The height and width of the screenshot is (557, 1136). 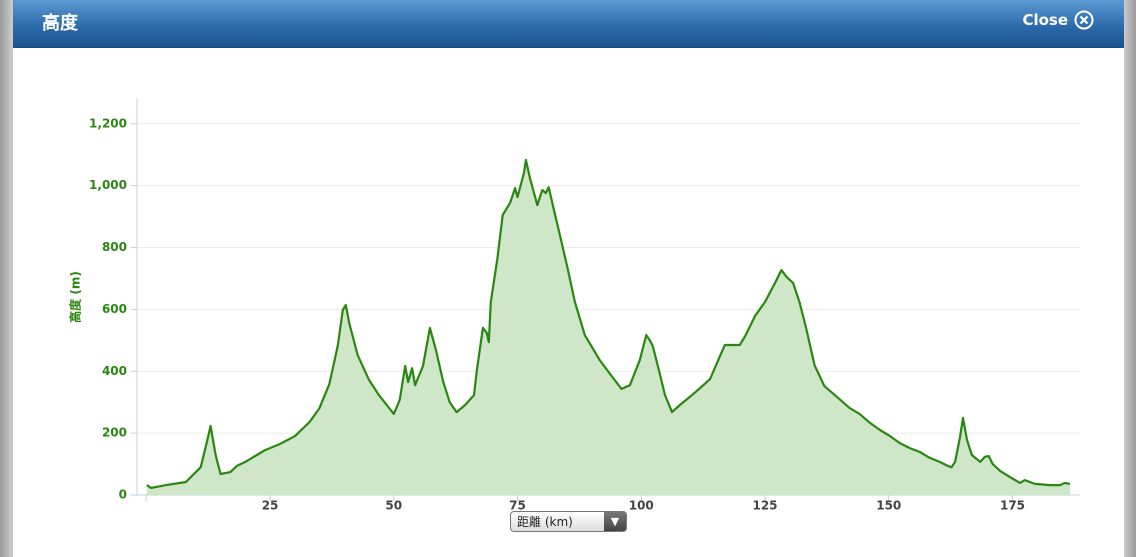 I want to click on y-tick-label: 1,200, so click(x=108, y=123).